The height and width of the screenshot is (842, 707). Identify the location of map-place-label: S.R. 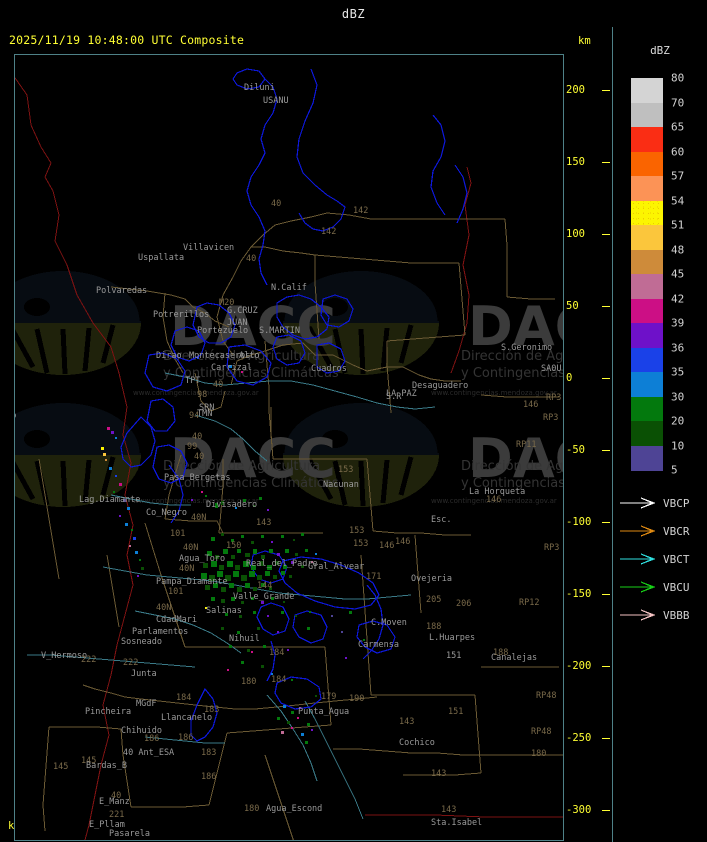
(394, 397).